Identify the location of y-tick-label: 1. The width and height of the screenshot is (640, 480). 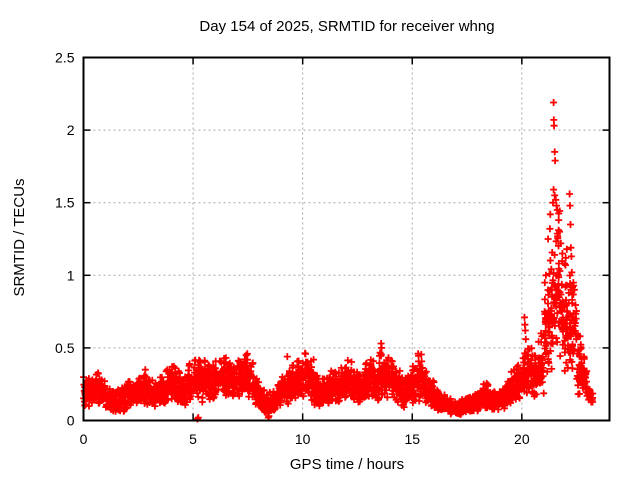
(71, 275).